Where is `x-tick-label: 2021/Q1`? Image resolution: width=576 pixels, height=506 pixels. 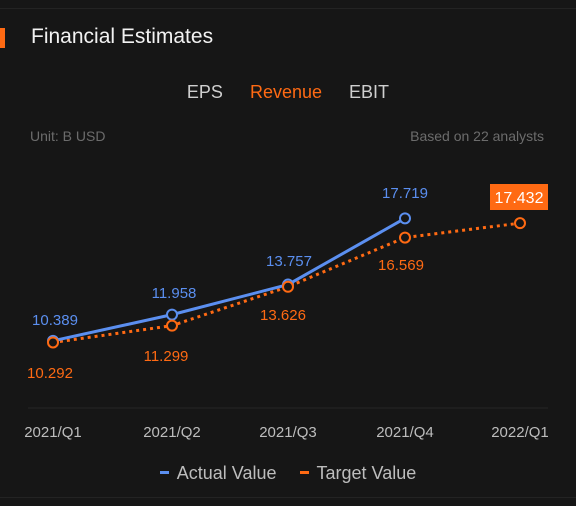
x-tick-label: 2021/Q1 is located at coordinates (53, 432).